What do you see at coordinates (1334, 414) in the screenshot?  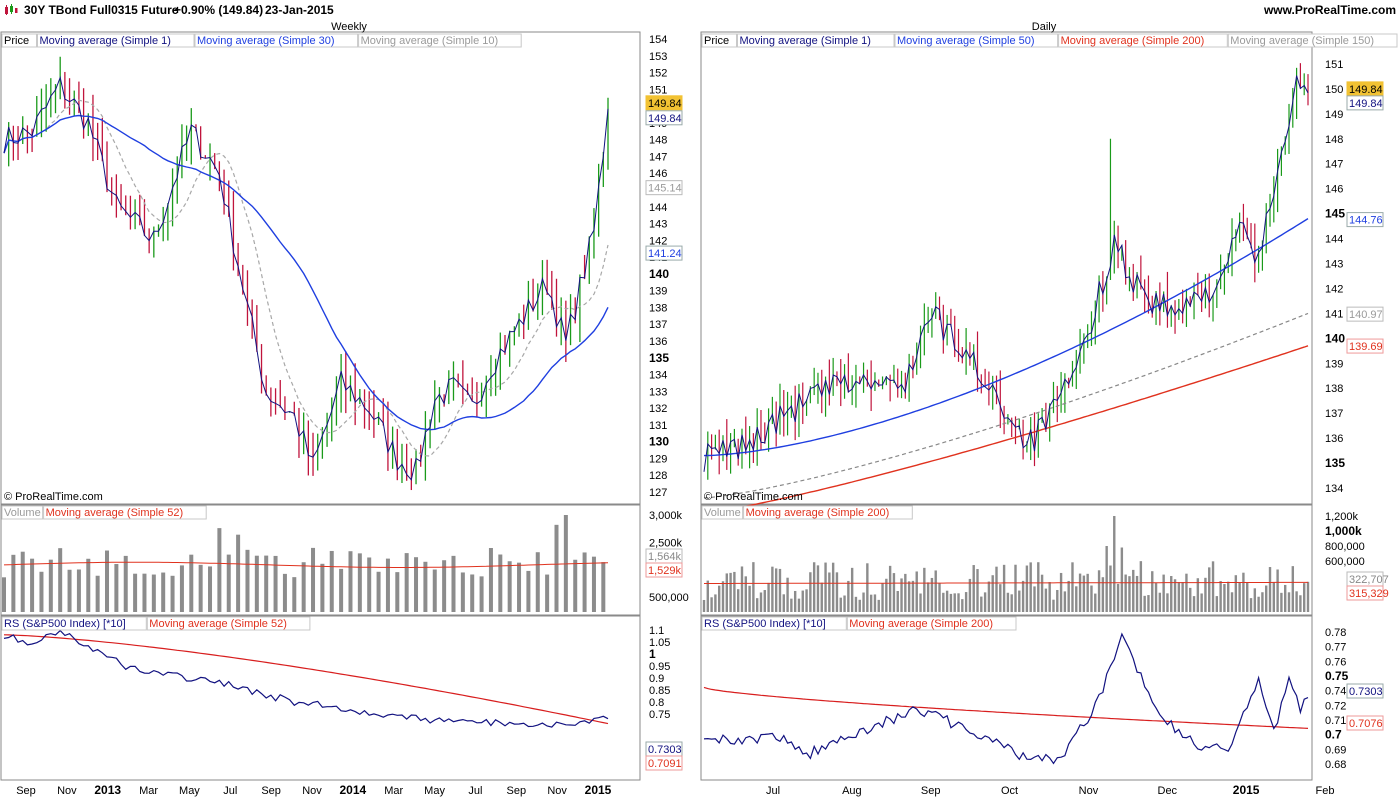 I see `daily-price-axis-tick-label: 137` at bounding box center [1334, 414].